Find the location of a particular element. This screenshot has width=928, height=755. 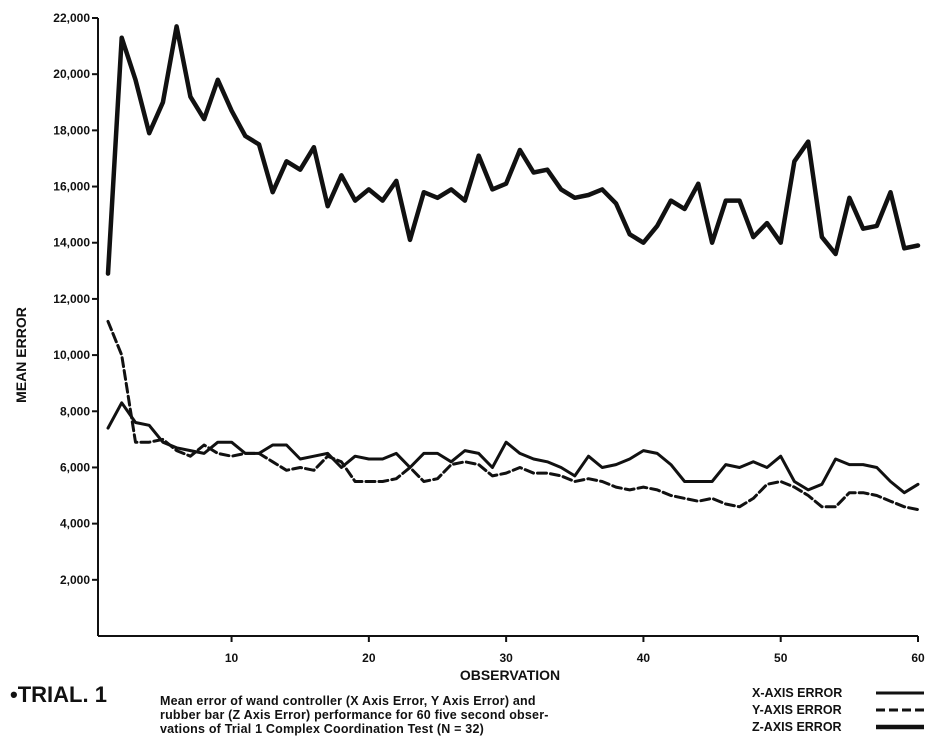

y-tick-label: 4,000 is located at coordinates (75, 524).